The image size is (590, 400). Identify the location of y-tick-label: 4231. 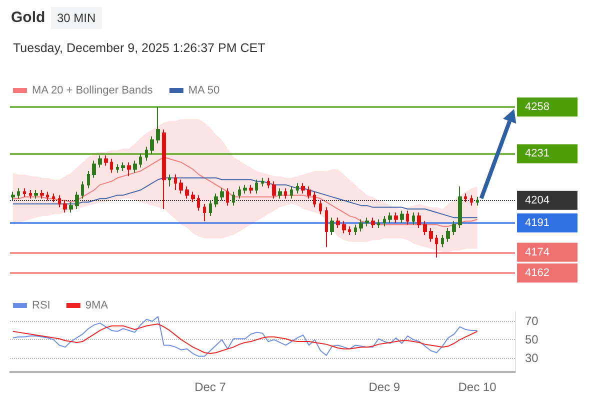
(537, 154).